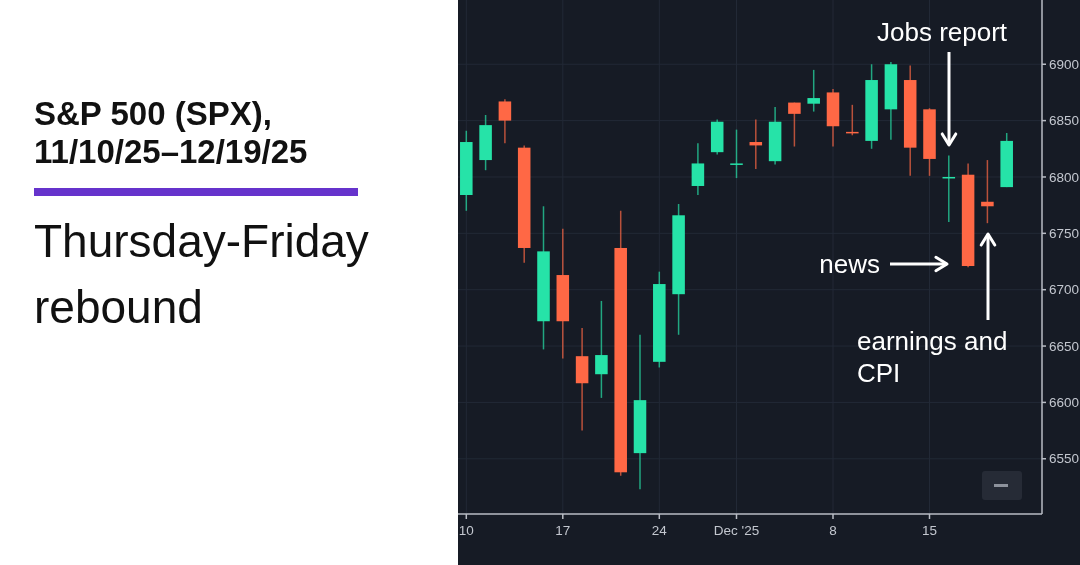 The width and height of the screenshot is (1080, 565). I want to click on annotation: earnings and CPI, so click(932, 357).